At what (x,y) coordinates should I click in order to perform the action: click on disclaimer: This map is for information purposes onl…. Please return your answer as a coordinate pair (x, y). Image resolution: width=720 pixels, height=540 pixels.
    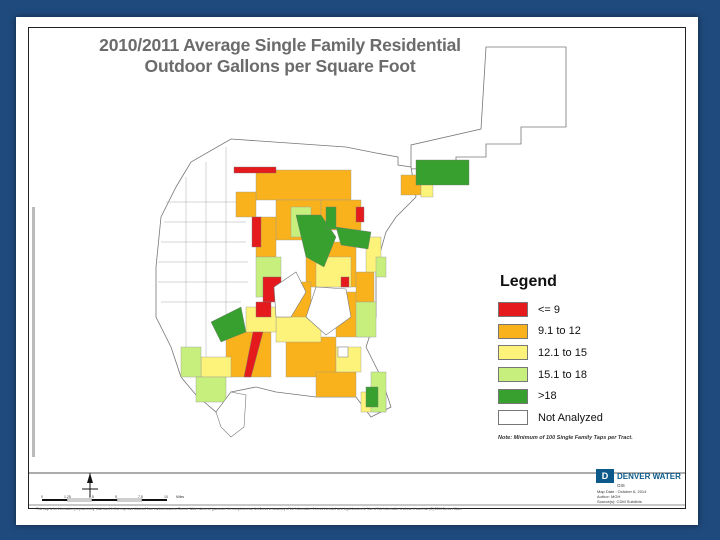
    Looking at the image, I should click on (249, 509).